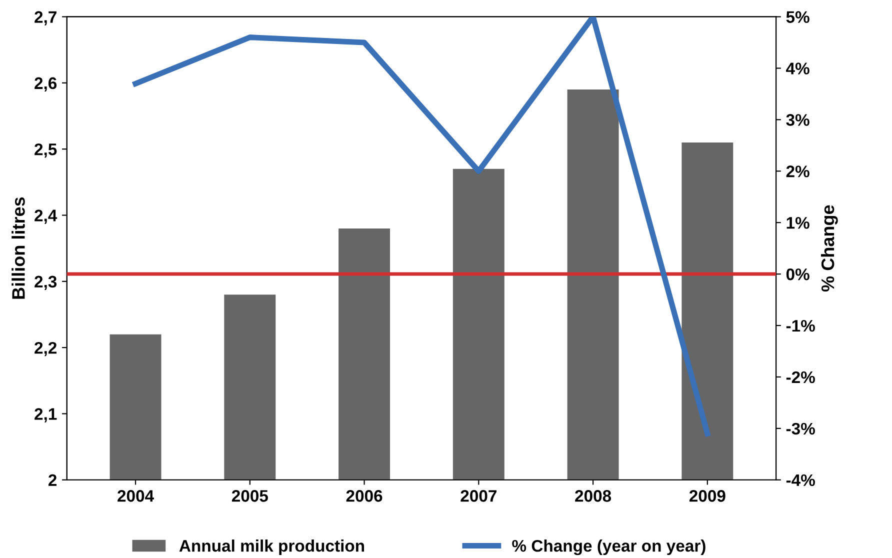 The image size is (892, 558). What do you see at coordinates (800, 326) in the screenshot?
I see `y2-tick-label: -1%` at bounding box center [800, 326].